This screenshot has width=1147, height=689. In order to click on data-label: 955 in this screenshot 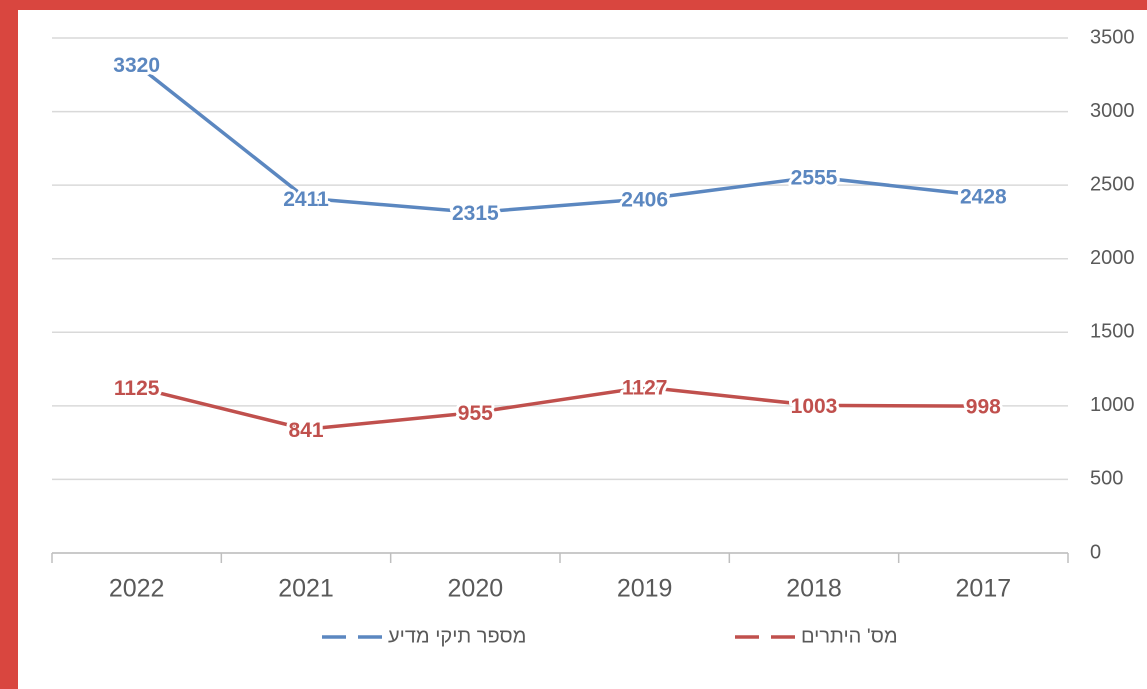, I will do `click(475, 413)`.